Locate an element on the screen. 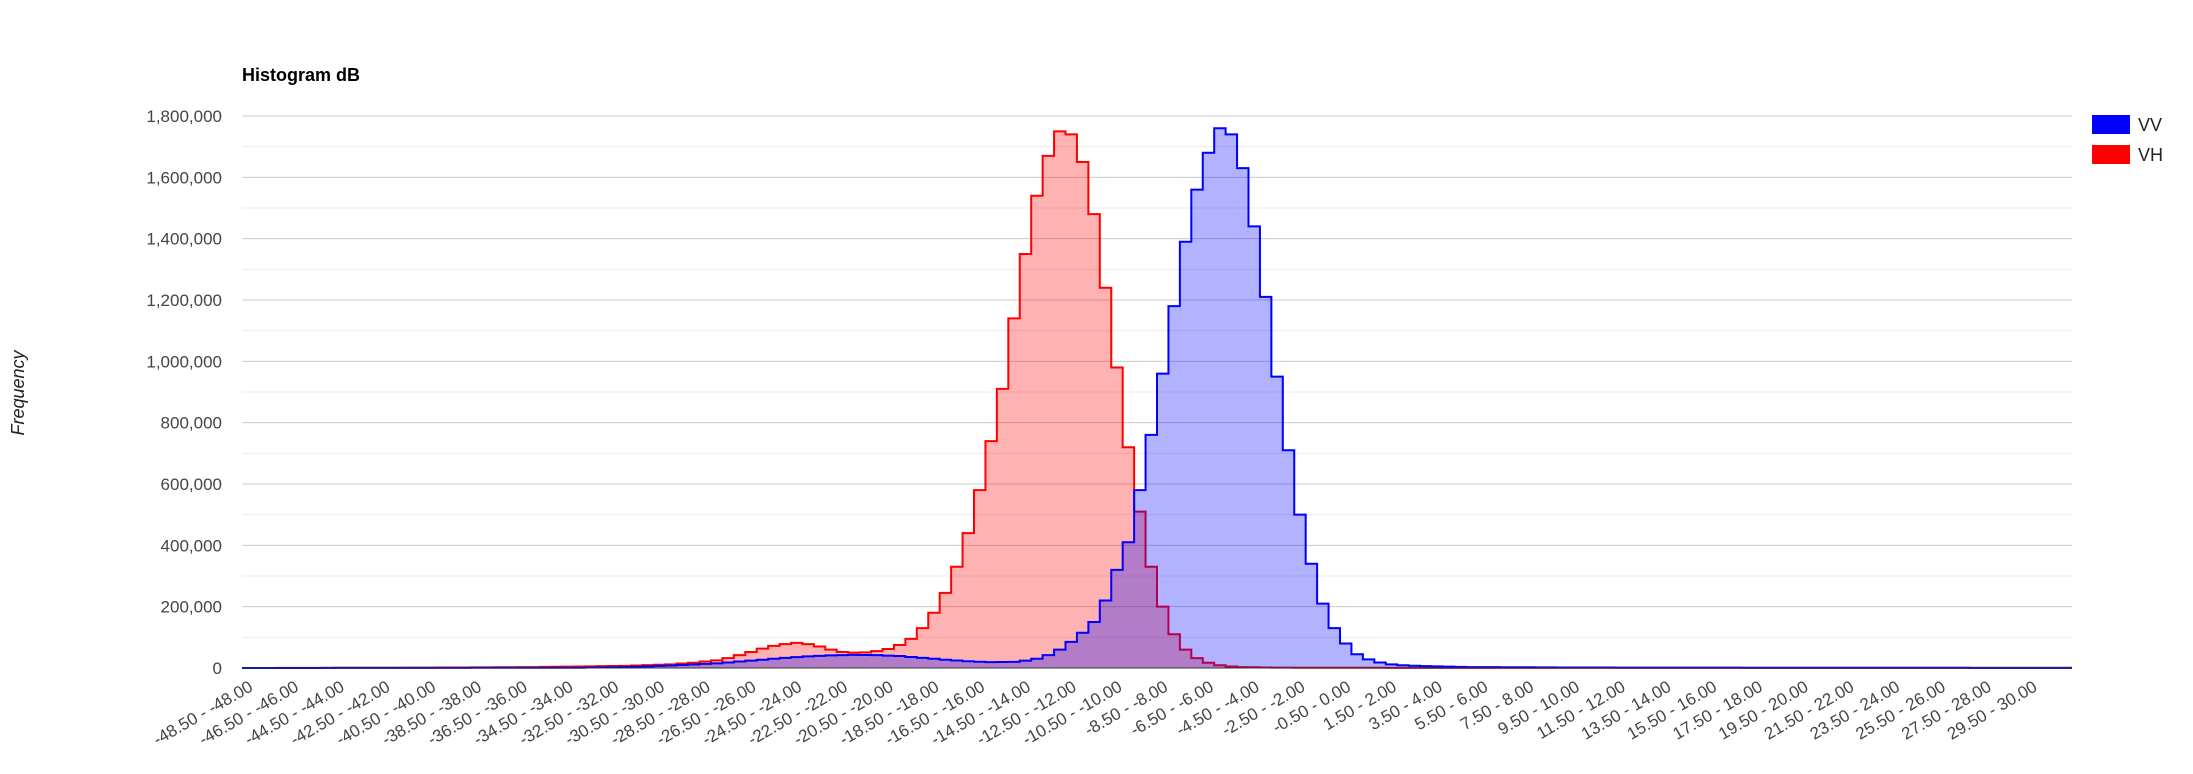 This screenshot has height=774, width=2193. y-tick-label: 1,400,000 is located at coordinates (184, 239).